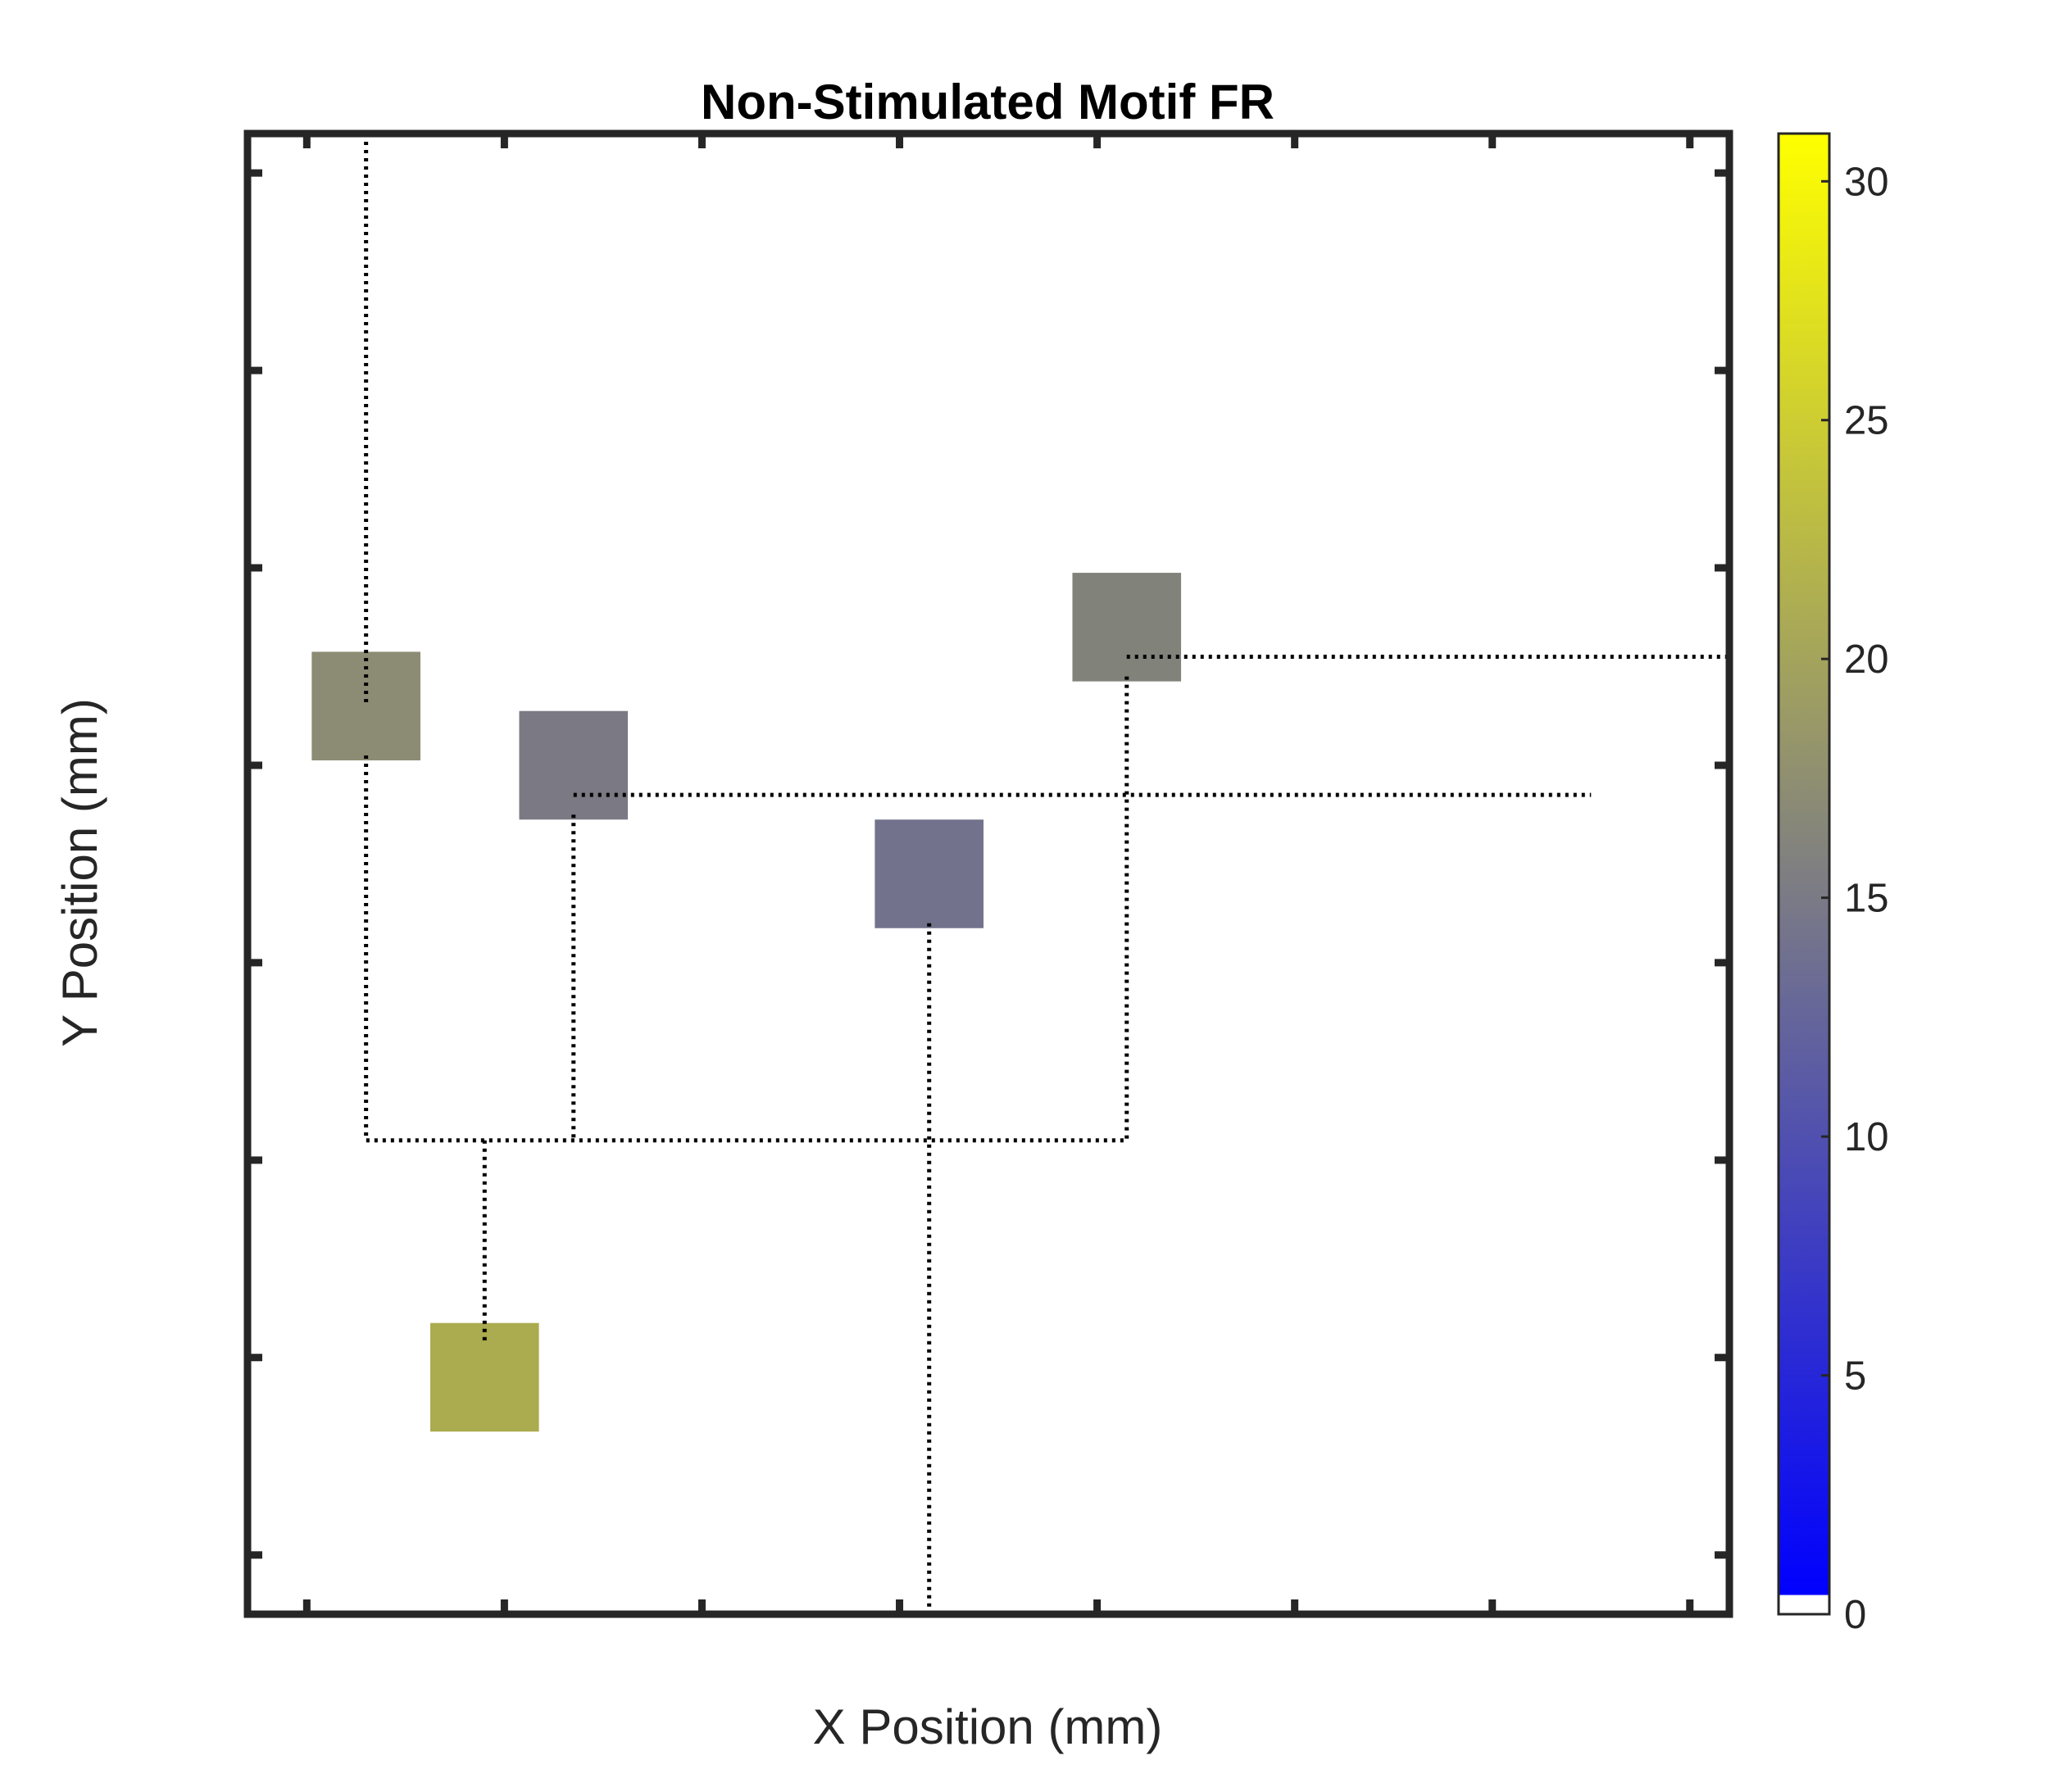 This screenshot has height=1792, width=2049. Describe the element at coordinates (1804, 864) in the screenshot. I see `colorbar-gradient` at that location.